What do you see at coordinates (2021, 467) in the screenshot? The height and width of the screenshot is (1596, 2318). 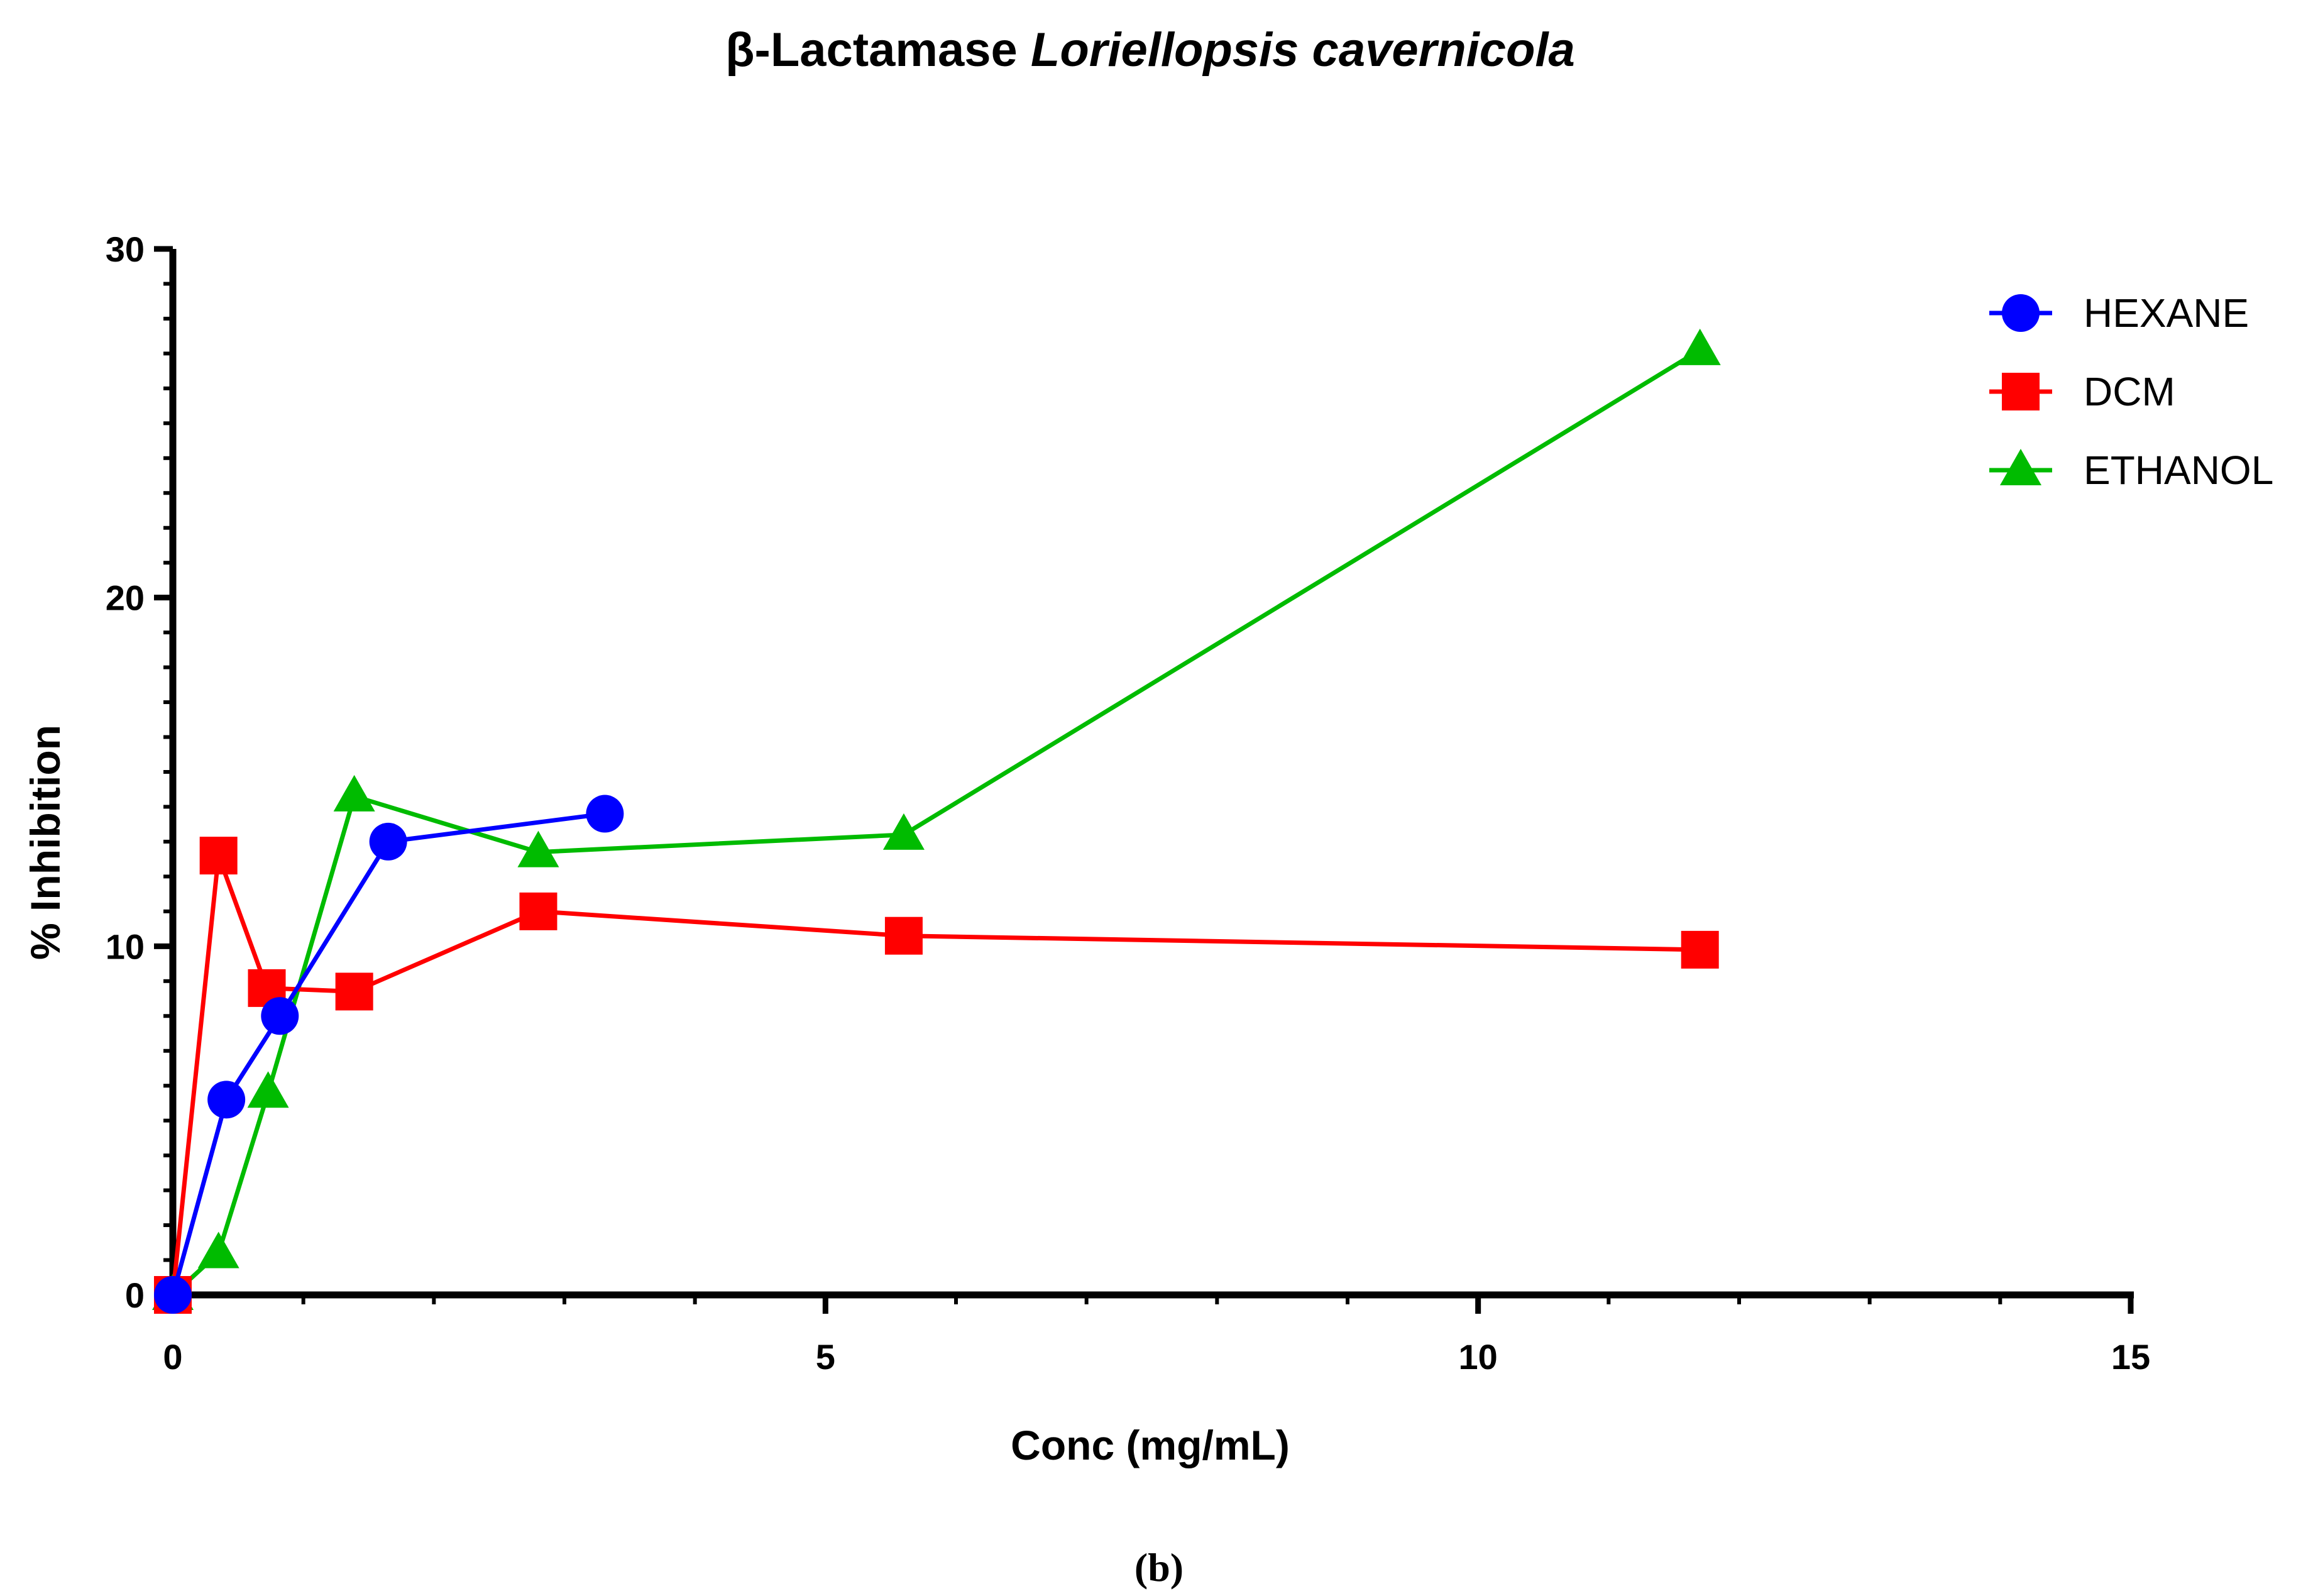 I see `legend-triangle-marker` at bounding box center [2021, 467].